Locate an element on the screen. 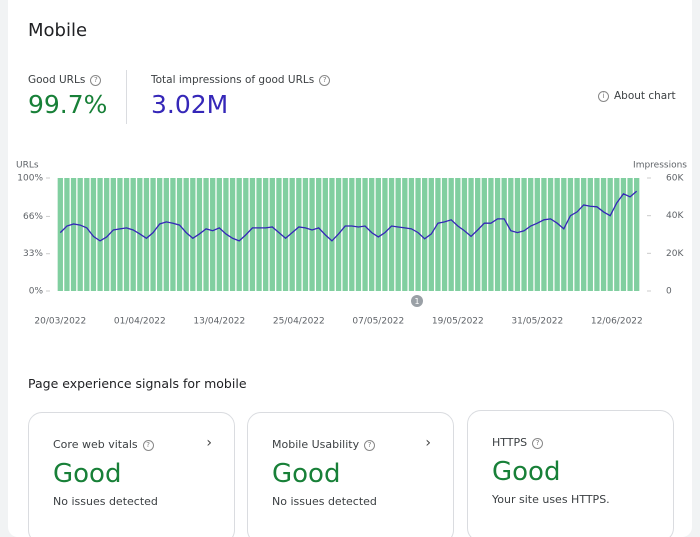 The width and height of the screenshot is (700, 537). y-axis-title: URLs is located at coordinates (27, 166).